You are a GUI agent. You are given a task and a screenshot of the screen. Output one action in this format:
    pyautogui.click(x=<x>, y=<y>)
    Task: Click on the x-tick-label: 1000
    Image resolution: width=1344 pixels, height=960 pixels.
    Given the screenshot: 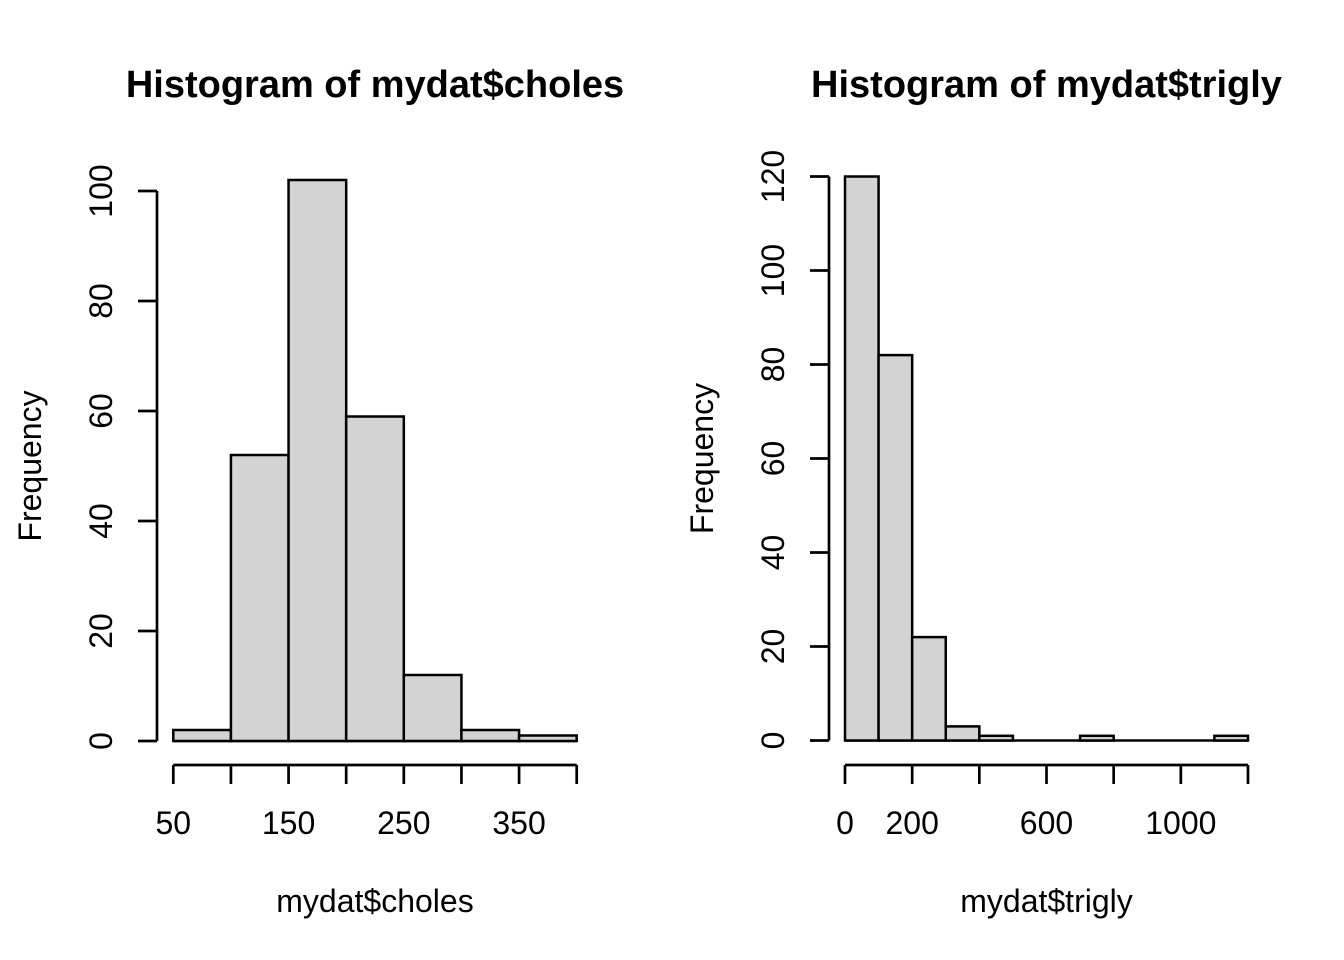 What is the action you would take?
    pyautogui.click(x=1180, y=823)
    